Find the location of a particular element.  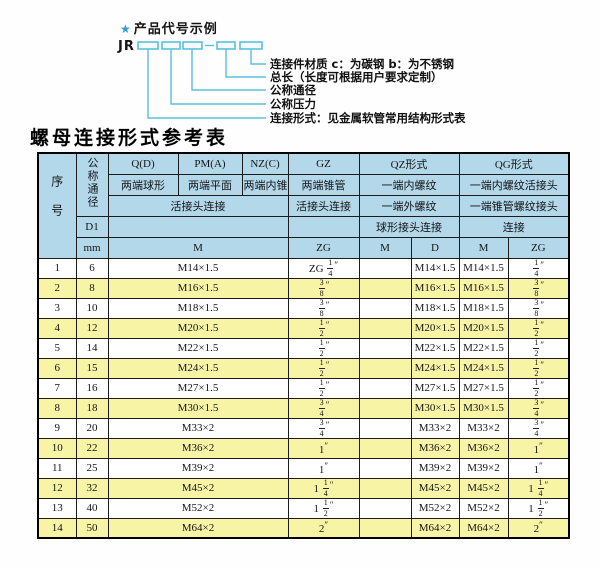

header-row-types: 两端球形 两端平面 两端内锥 两端锥管 一端内螺纹 一端内螺纹活接头 is located at coordinates (304, 184).